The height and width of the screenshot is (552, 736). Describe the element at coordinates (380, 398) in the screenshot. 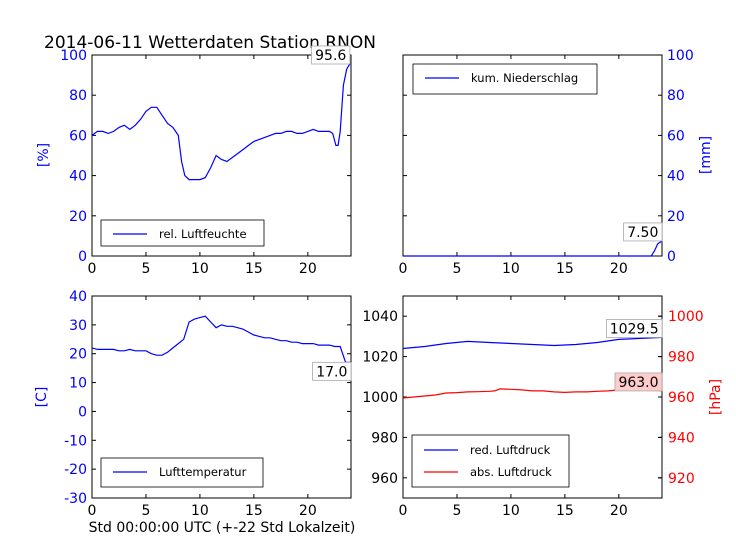

I see `y-tick-label: 1000` at that location.